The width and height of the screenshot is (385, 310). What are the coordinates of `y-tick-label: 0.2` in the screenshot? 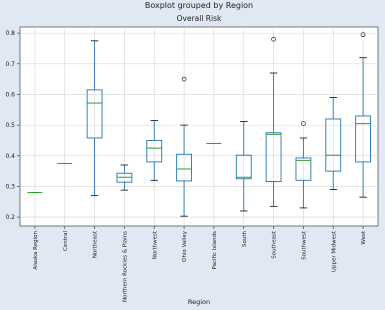 It's located at (10, 217).